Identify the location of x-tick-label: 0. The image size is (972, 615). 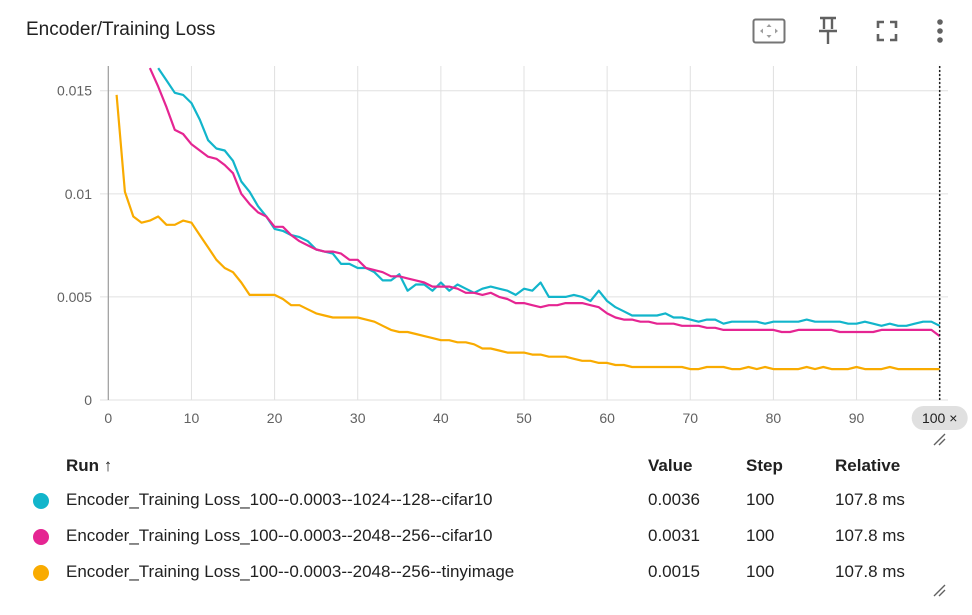
(108, 418).